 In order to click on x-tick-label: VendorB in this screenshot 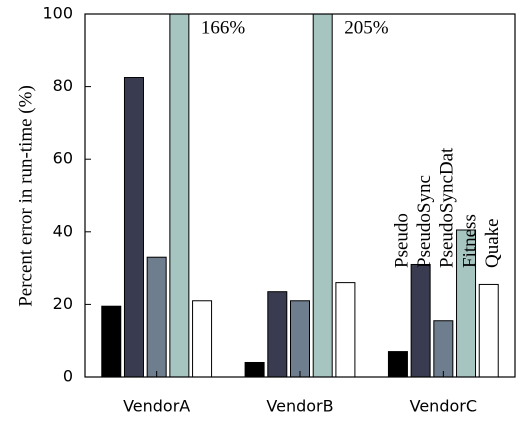, I will do `click(299, 406)`.